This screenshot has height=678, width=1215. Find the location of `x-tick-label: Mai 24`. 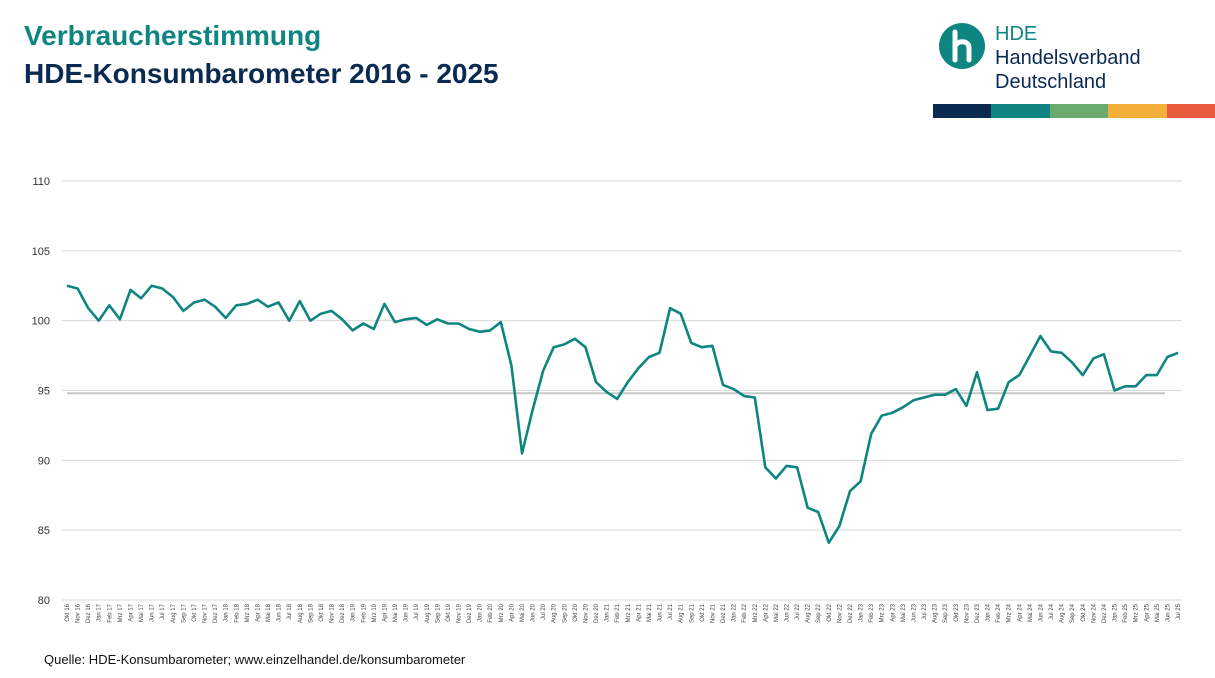

x-tick-label: Mai 24 is located at coordinates (1031, 612).